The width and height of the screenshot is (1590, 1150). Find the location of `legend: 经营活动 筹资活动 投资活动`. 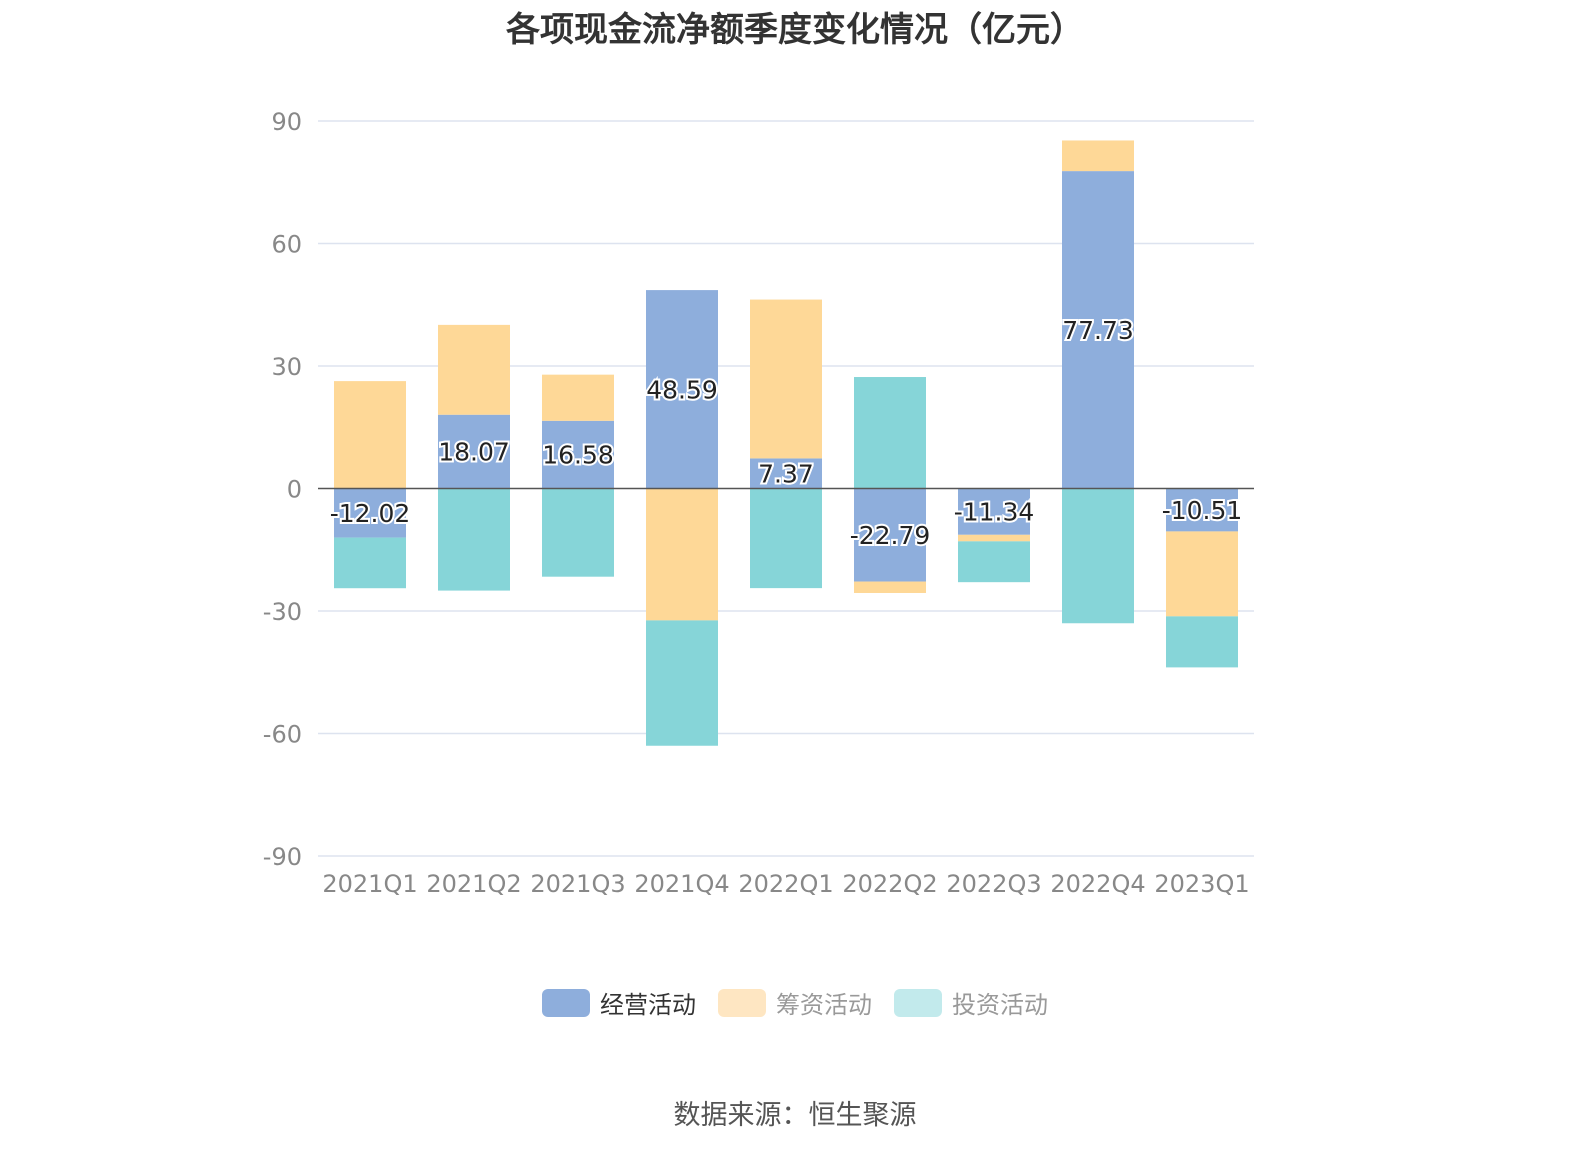

legend: 经营活动 筹资活动 投资活动 is located at coordinates (795, 1002).